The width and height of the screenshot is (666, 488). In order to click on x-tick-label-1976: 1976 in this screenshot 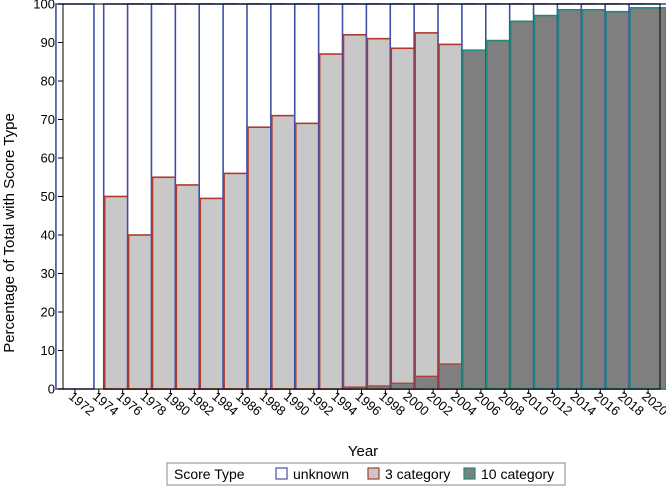, I will do `click(130, 404)`.